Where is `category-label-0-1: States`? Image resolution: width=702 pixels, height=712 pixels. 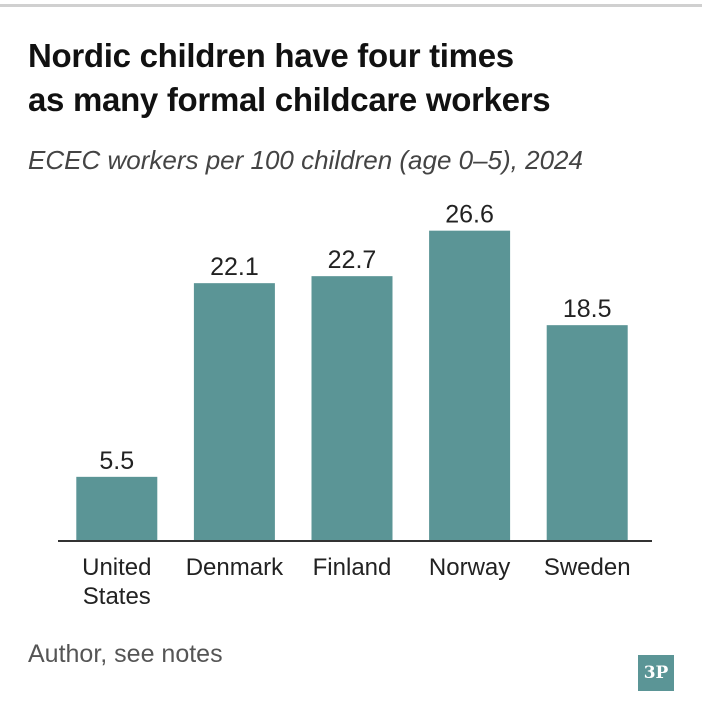
category-label-0-1: States is located at coordinates (117, 596).